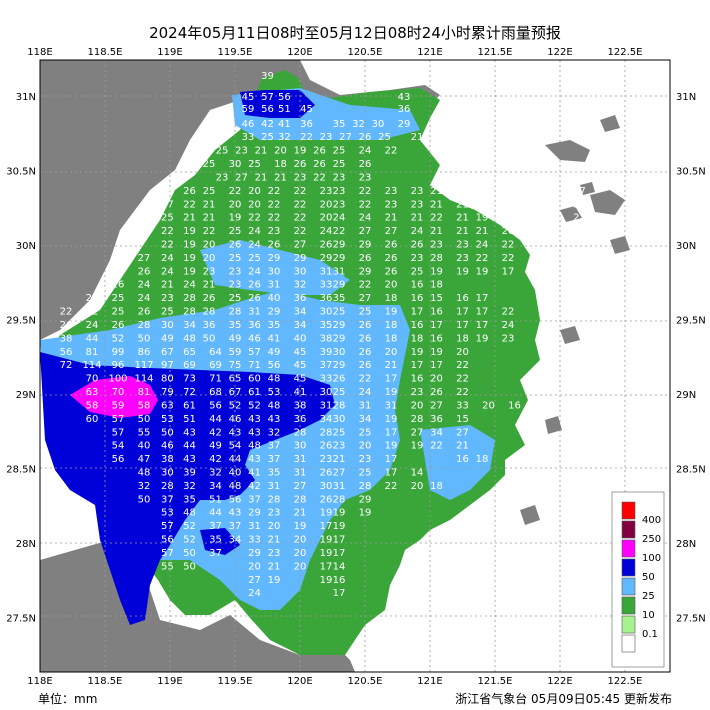 The height and width of the screenshot is (710, 710). What do you see at coordinates (215, 379) in the screenshot?
I see `station-value: 71` at bounding box center [215, 379].